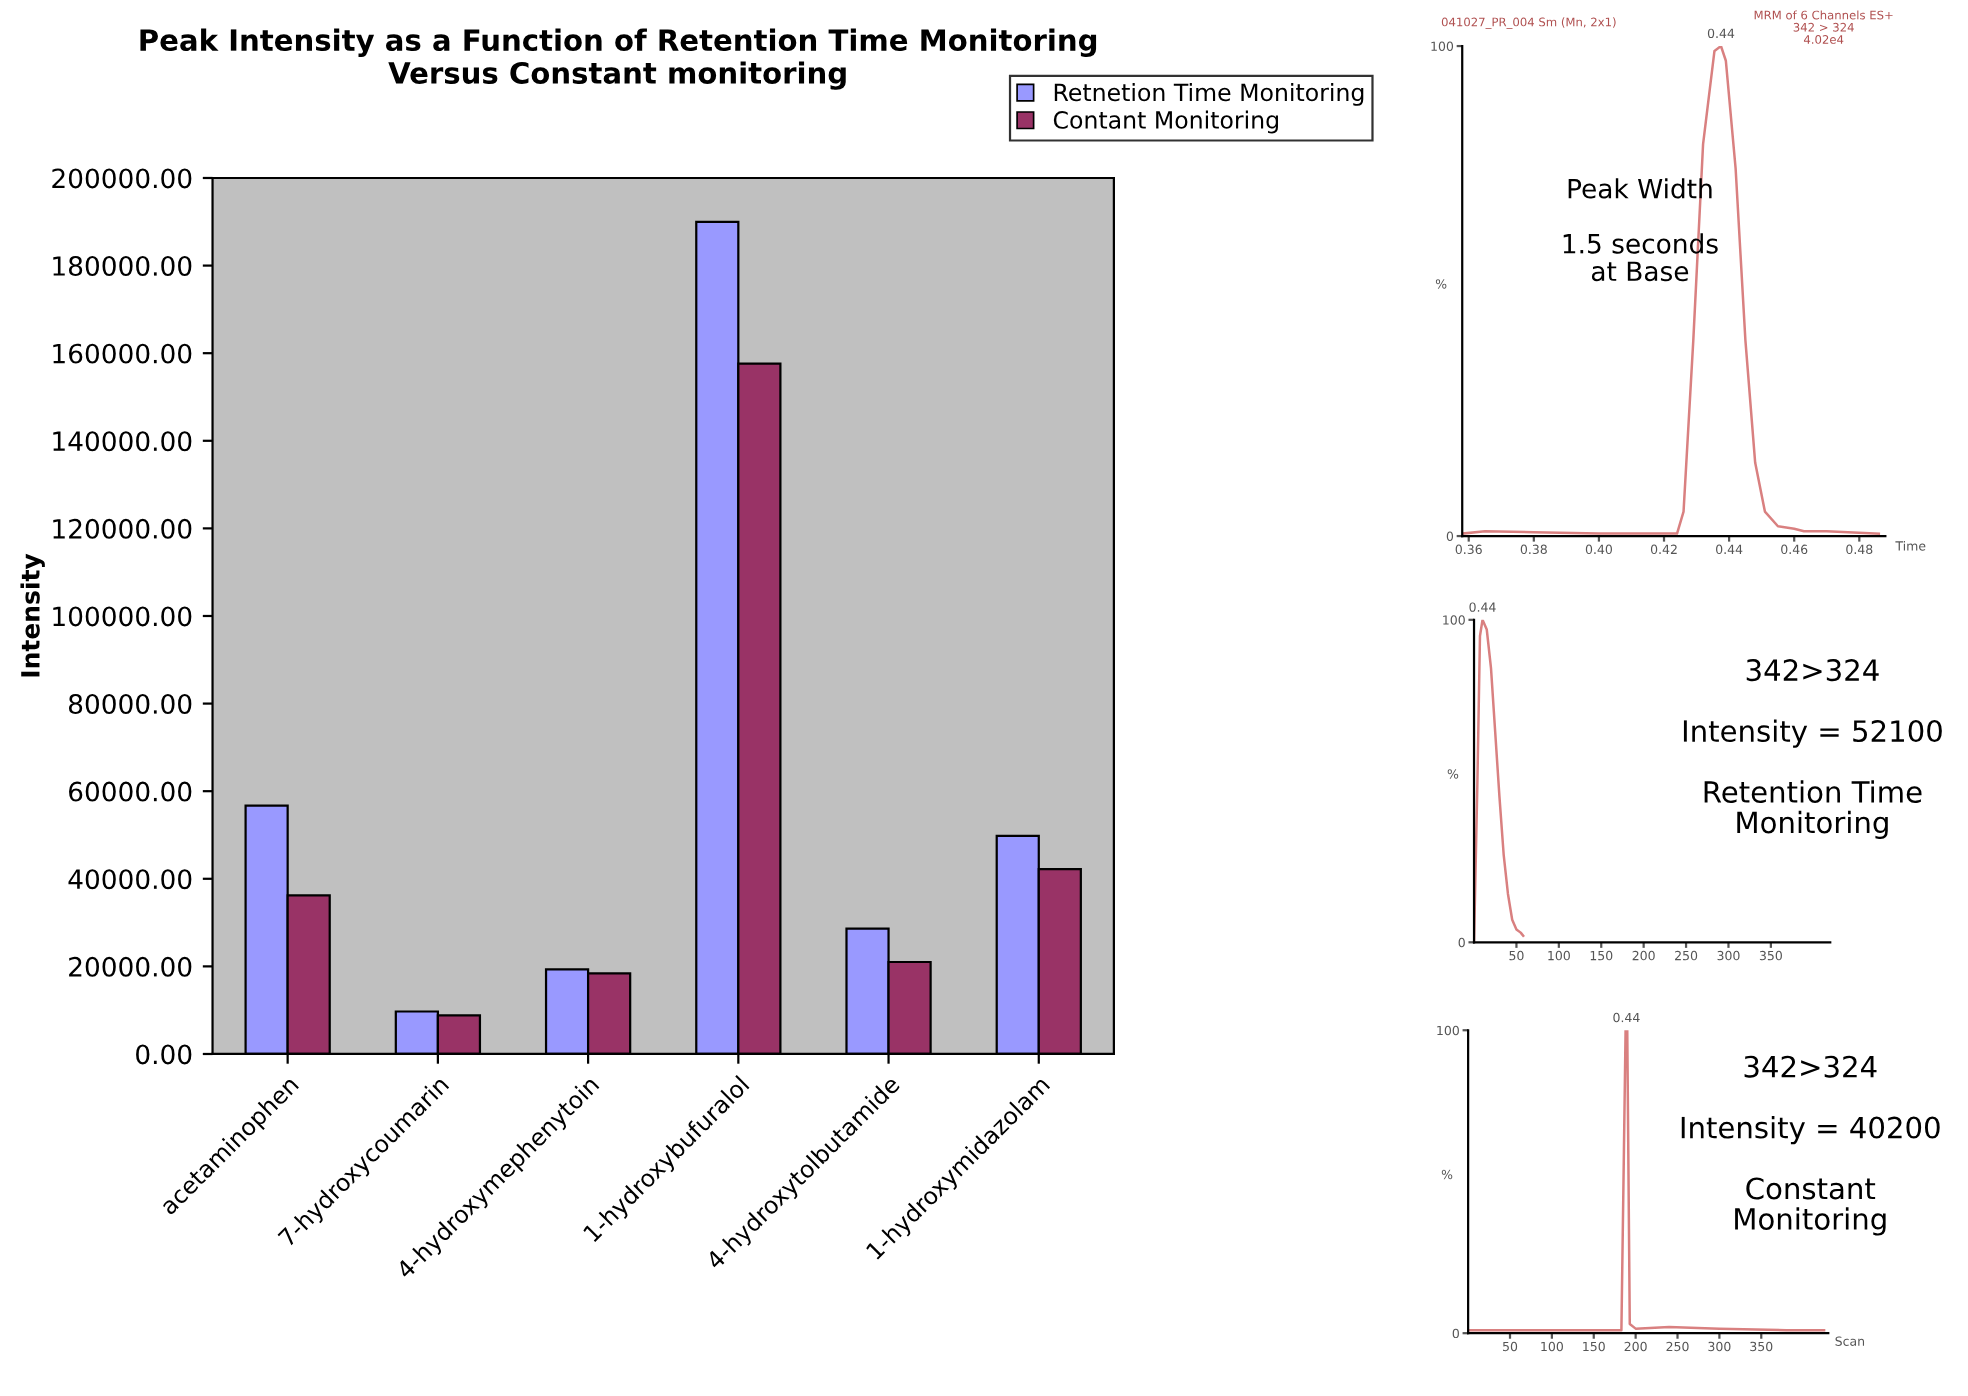  What do you see at coordinates (122, 616) in the screenshot?
I see `y-tick-label: 100000.00` at bounding box center [122, 616].